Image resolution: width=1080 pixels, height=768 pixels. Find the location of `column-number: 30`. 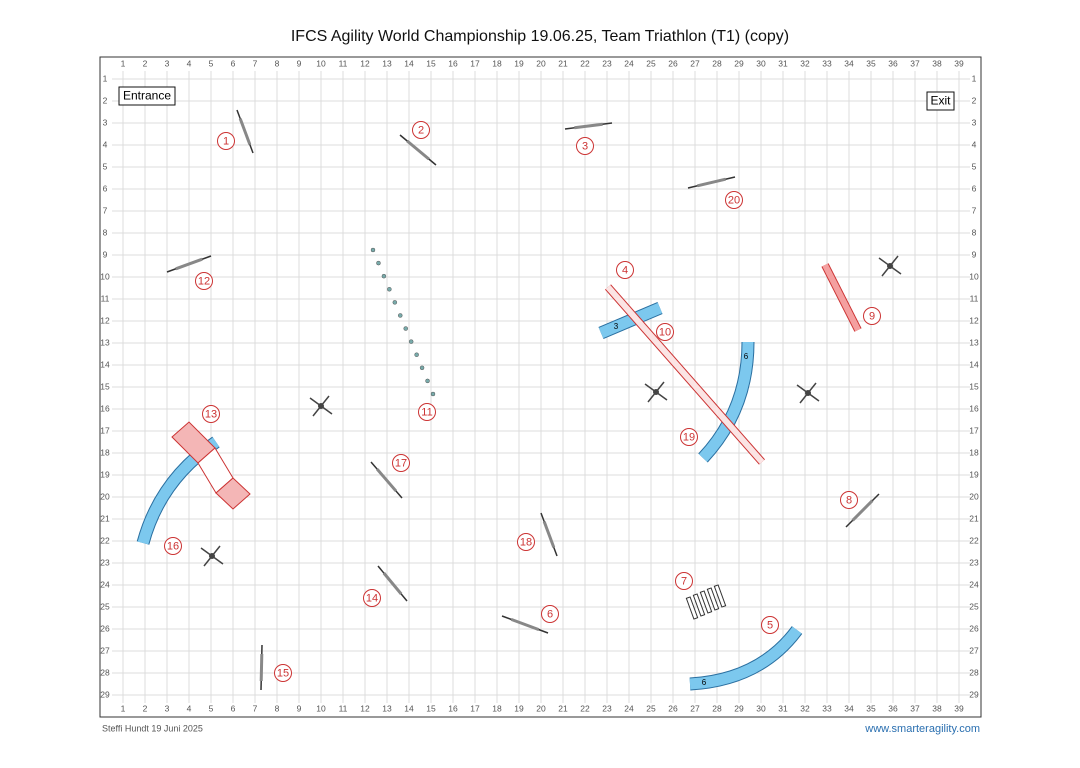

column-number: 30 is located at coordinates (761, 63).